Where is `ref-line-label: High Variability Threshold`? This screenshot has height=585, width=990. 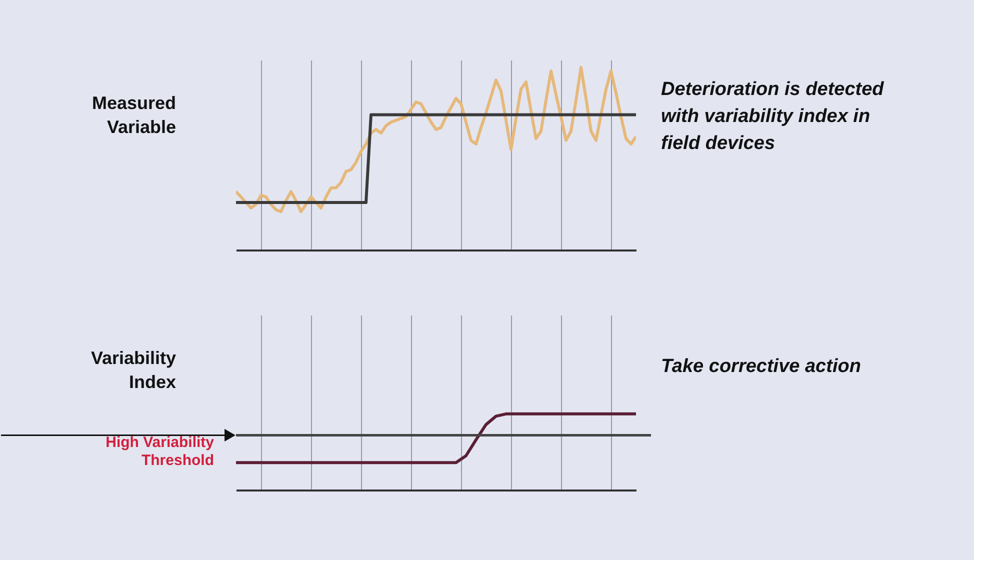
ref-line-label: High Variability Threshold is located at coordinates (160, 452).